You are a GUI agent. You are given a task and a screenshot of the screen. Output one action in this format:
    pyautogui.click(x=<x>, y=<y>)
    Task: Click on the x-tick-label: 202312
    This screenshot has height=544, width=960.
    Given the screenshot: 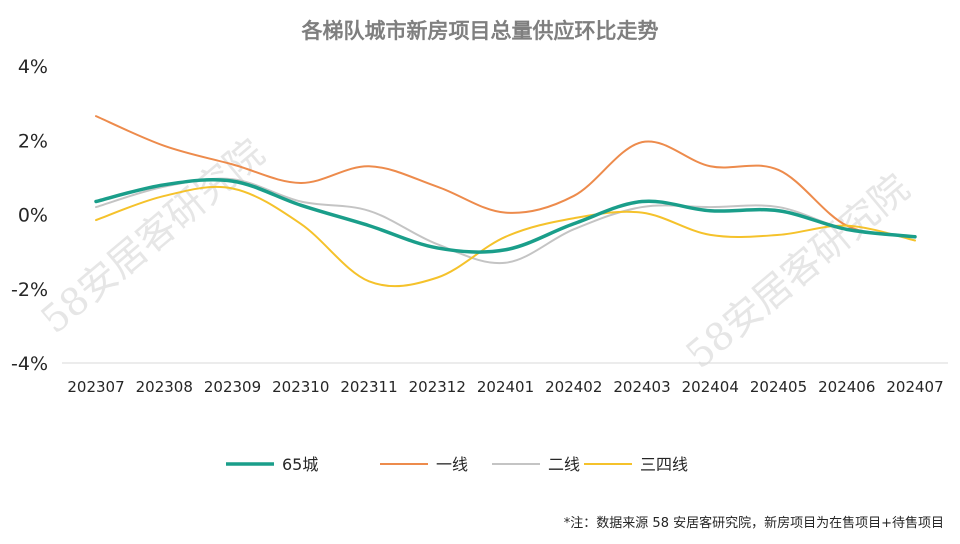 What is the action you would take?
    pyautogui.click(x=437, y=387)
    